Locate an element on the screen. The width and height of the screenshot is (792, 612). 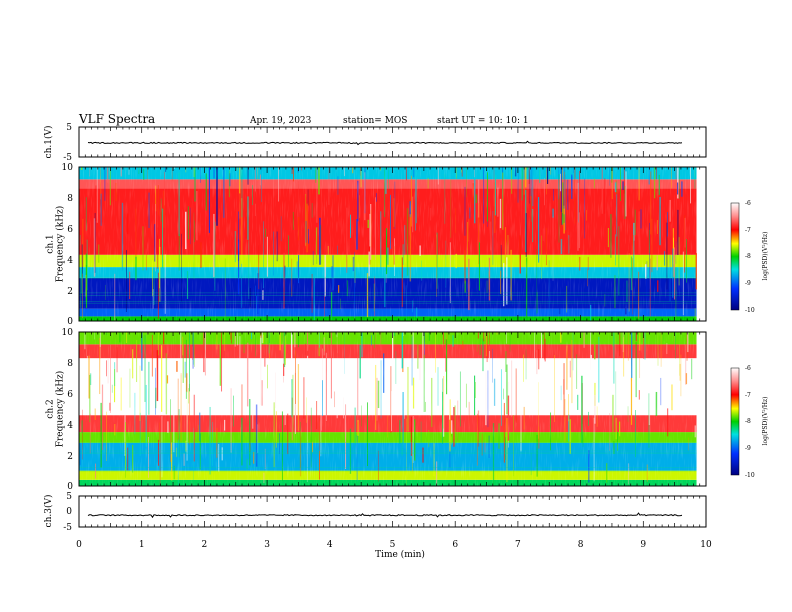
ch3-ytick-0: 0 is located at coordinates (69, 512).